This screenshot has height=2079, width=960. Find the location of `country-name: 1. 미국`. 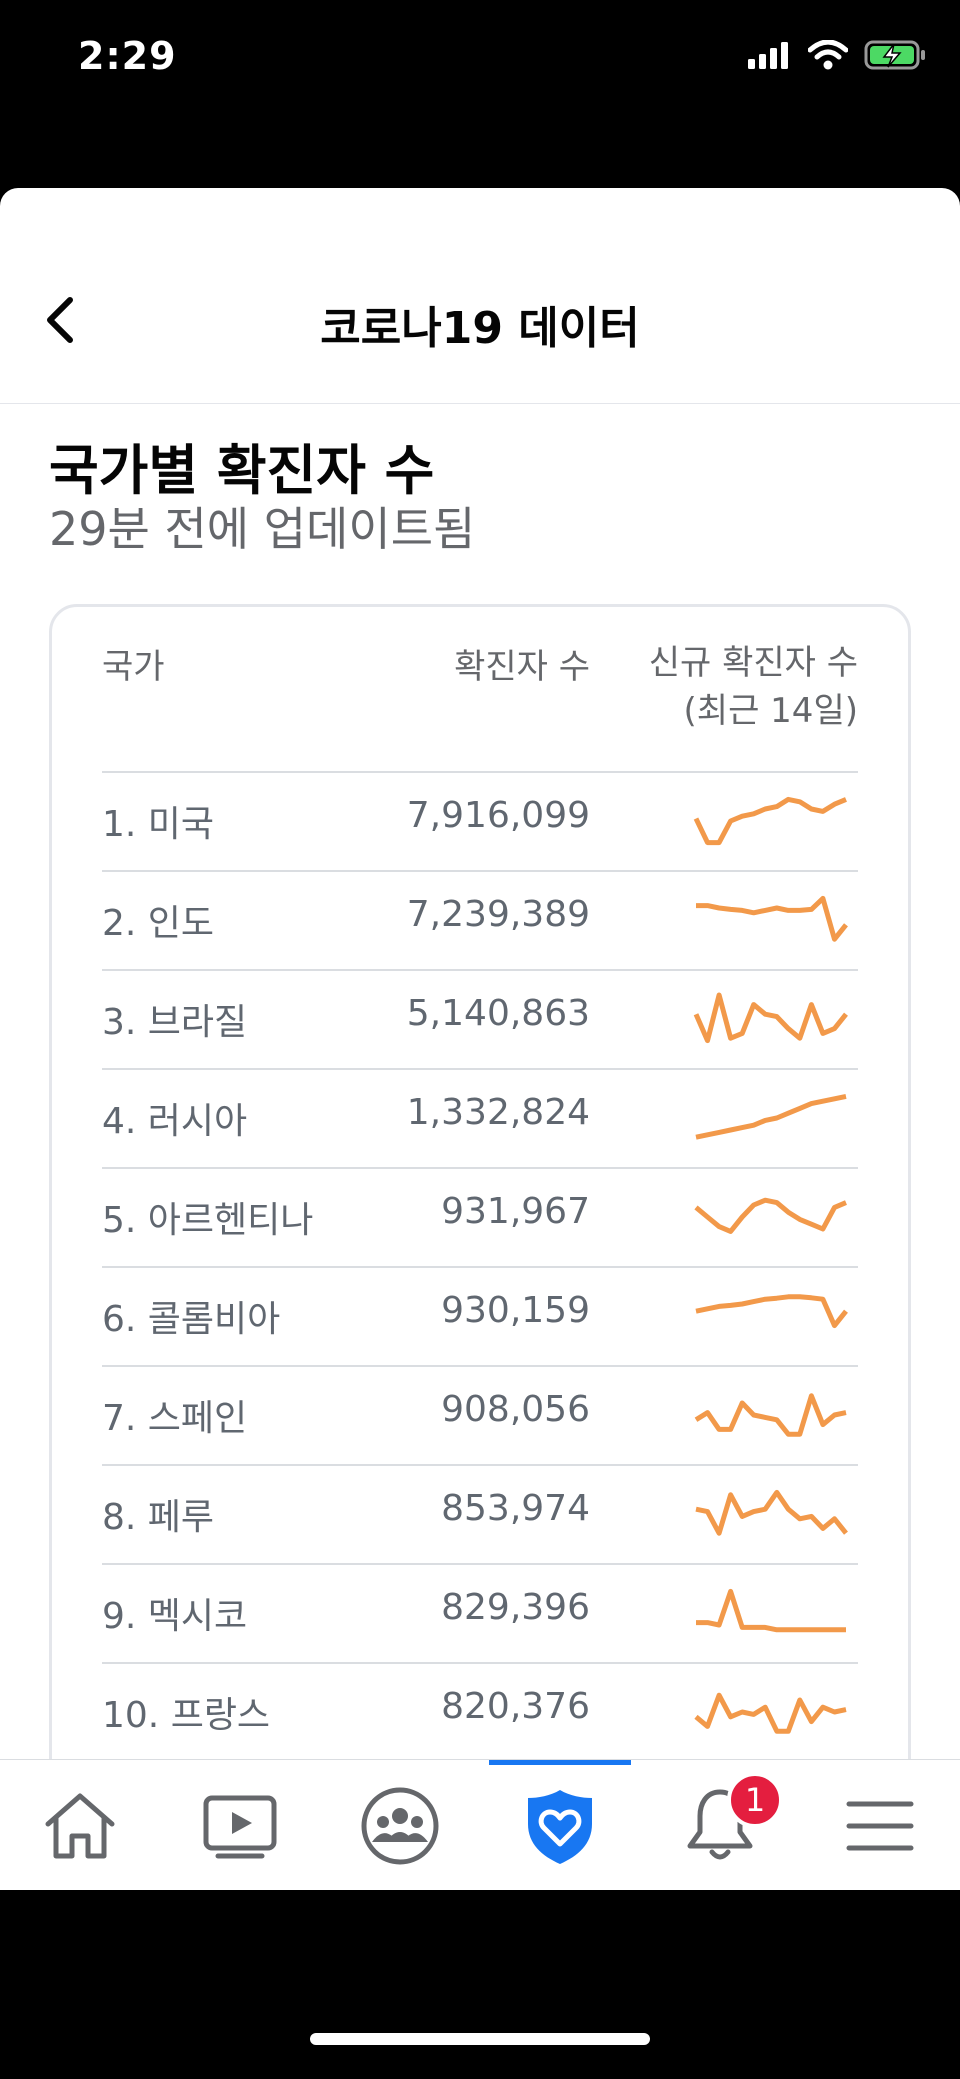

country-name: 1. 미국 is located at coordinates (158, 824).